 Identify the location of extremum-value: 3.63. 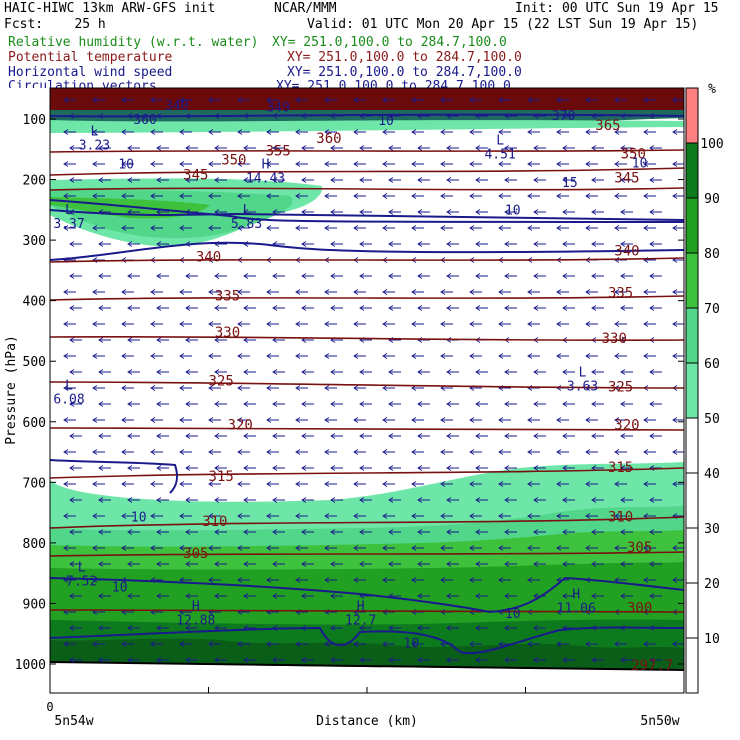
(582, 386).